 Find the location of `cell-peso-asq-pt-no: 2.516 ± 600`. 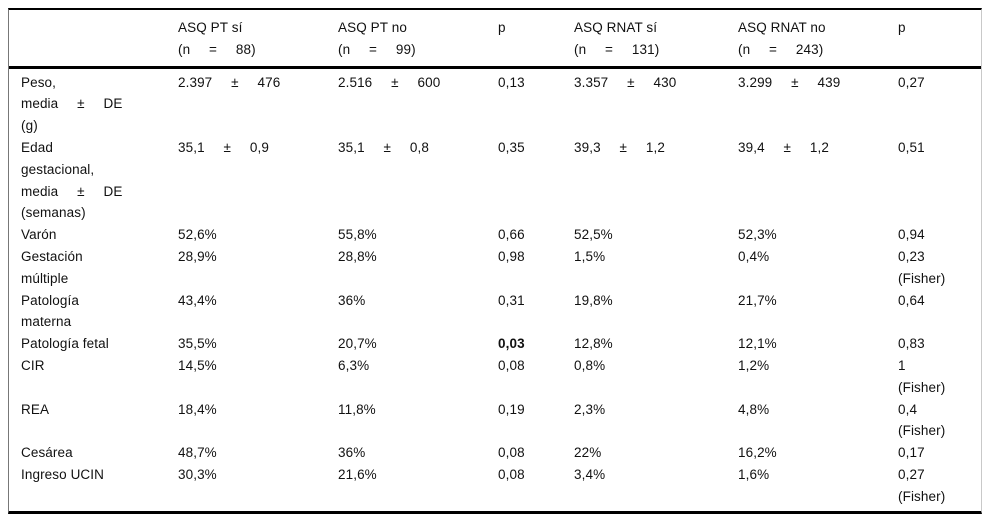

cell-peso-asq-pt-no: 2.516 ± 600 is located at coordinates (418, 104).